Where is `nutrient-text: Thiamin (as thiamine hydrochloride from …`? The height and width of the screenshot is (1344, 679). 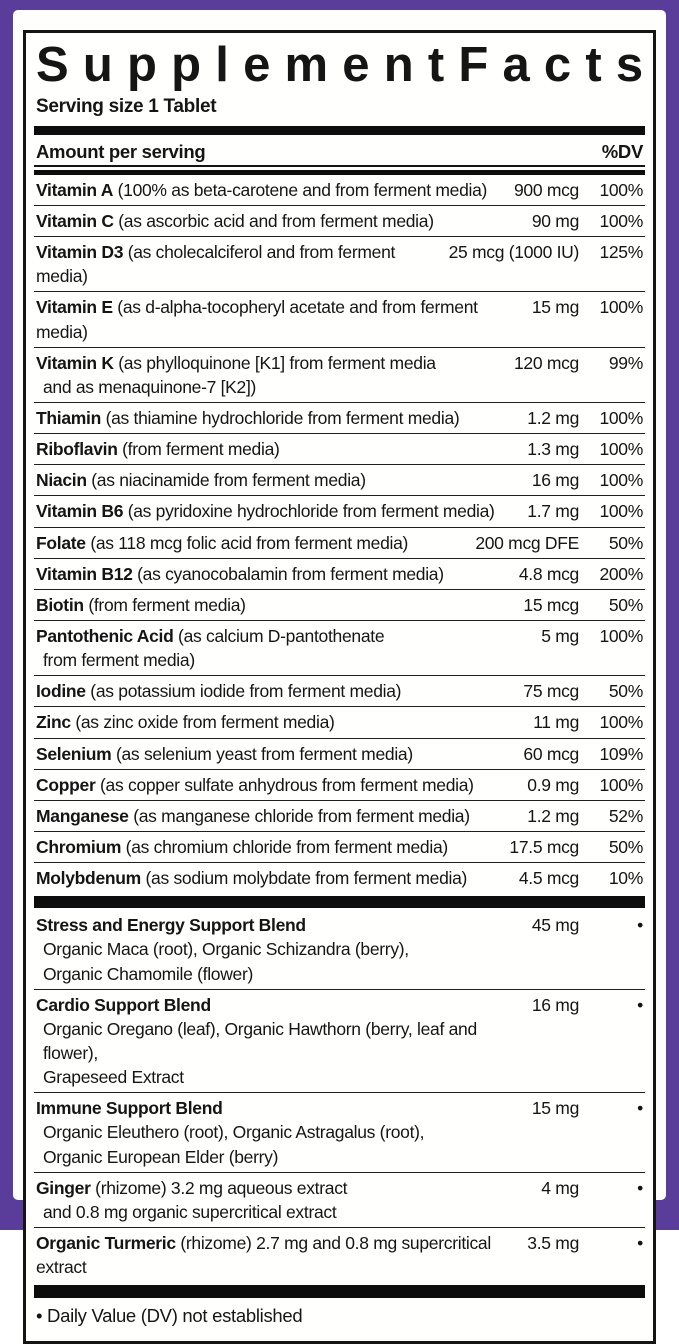
nutrient-text: Thiamin (as thiamine hydrochloride from … is located at coordinates (275, 418).